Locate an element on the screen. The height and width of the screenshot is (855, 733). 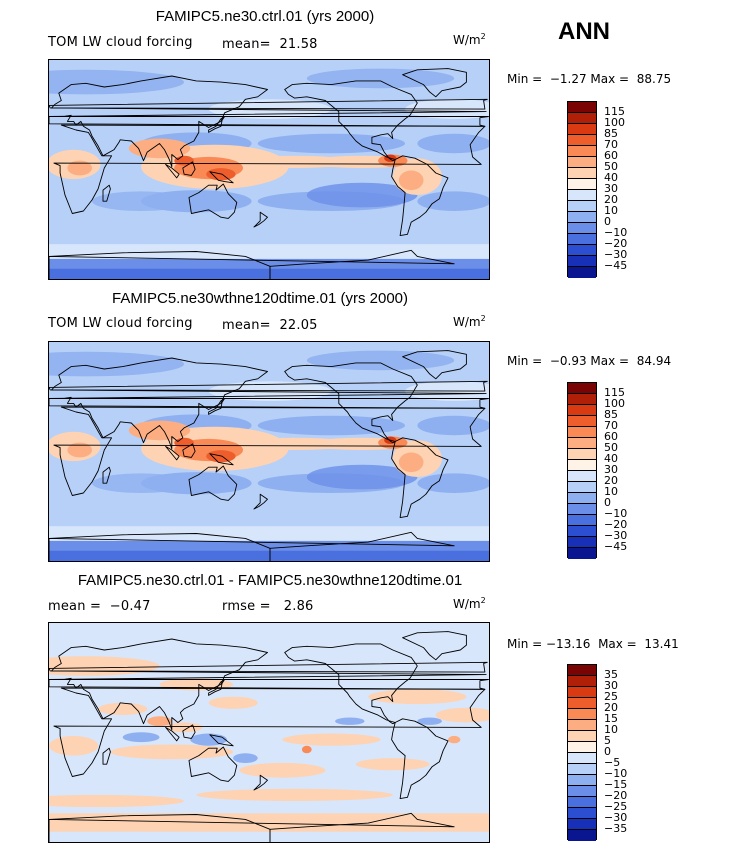
panel-3-mean-label: mean = −0.47 is located at coordinates (99, 606).